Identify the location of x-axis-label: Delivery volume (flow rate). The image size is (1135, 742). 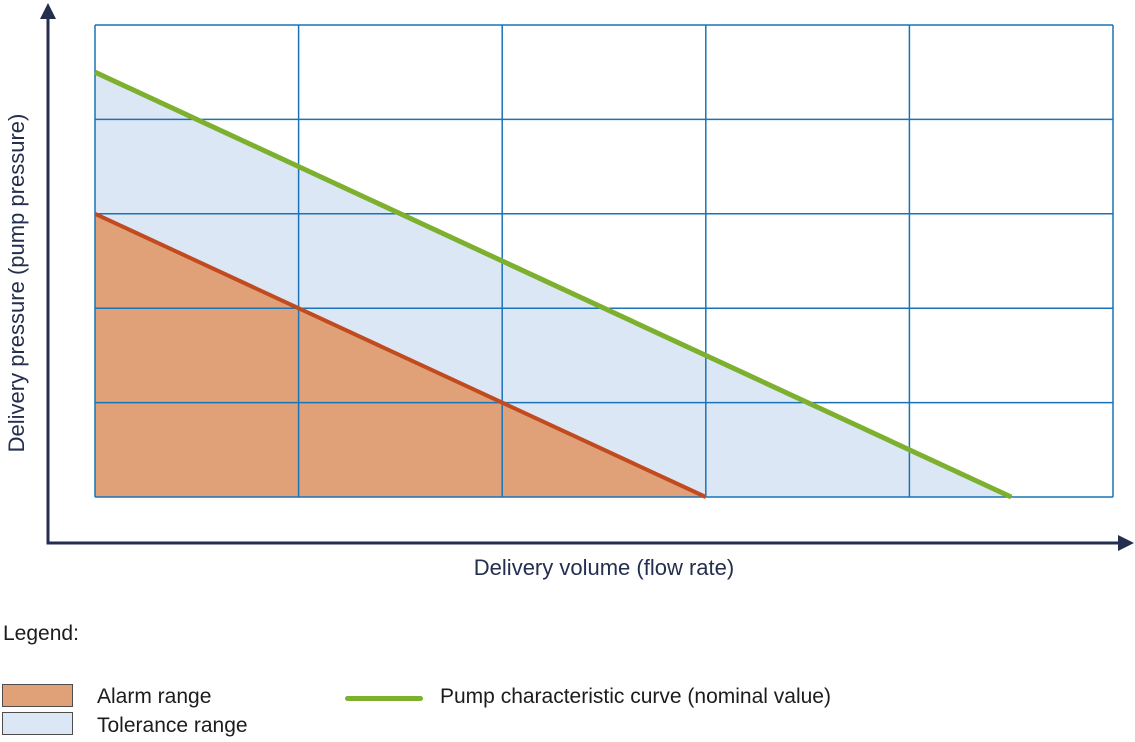
(604, 567).